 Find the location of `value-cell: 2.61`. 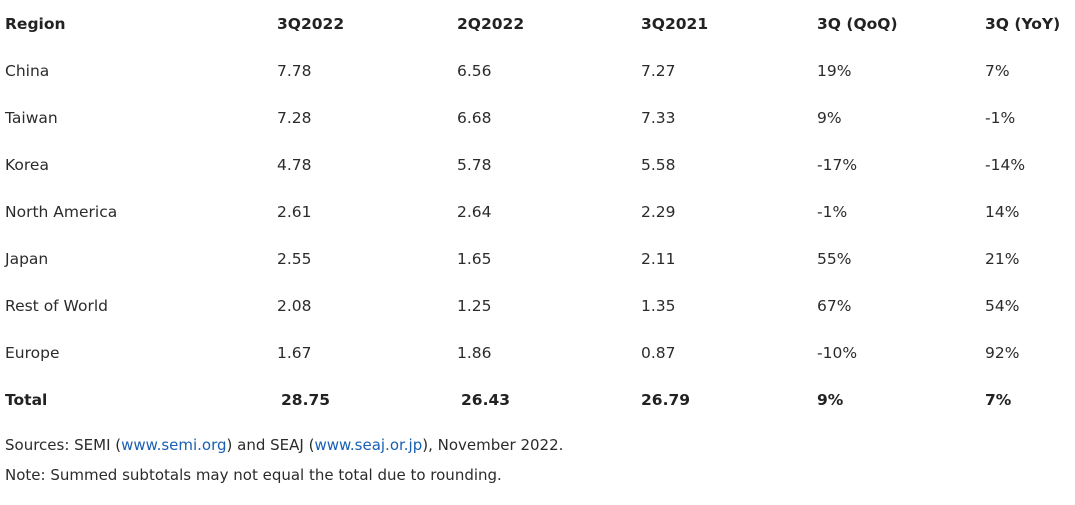

value-cell: 2.61 is located at coordinates (294, 211).